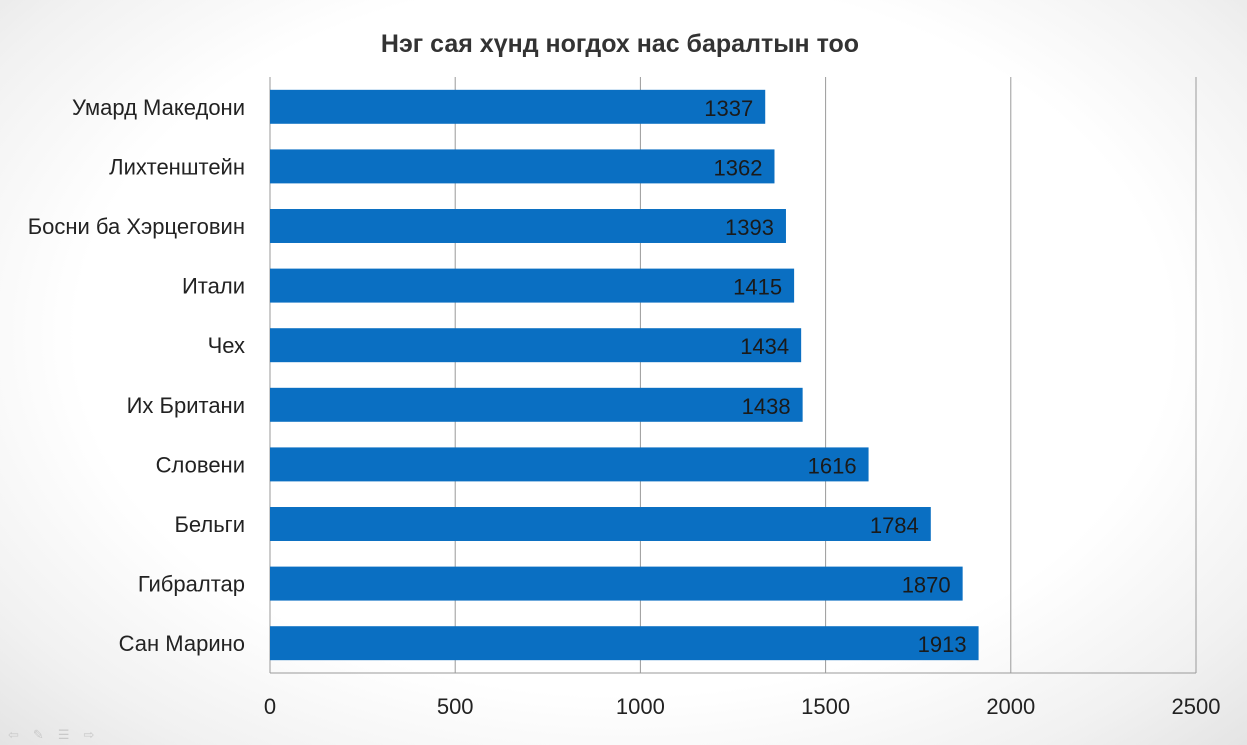 The image size is (1247, 745). What do you see at coordinates (51, 735) in the screenshot?
I see `slide-navigation: ⇦ ✎ ☰ ⇨` at bounding box center [51, 735].